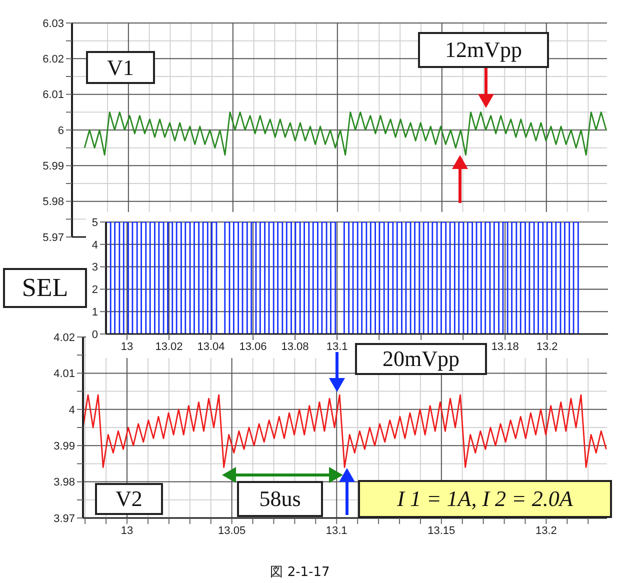 The image size is (618, 583). What do you see at coordinates (64, 446) in the screenshot?
I see `y-tick-label: 3.99` at bounding box center [64, 446].